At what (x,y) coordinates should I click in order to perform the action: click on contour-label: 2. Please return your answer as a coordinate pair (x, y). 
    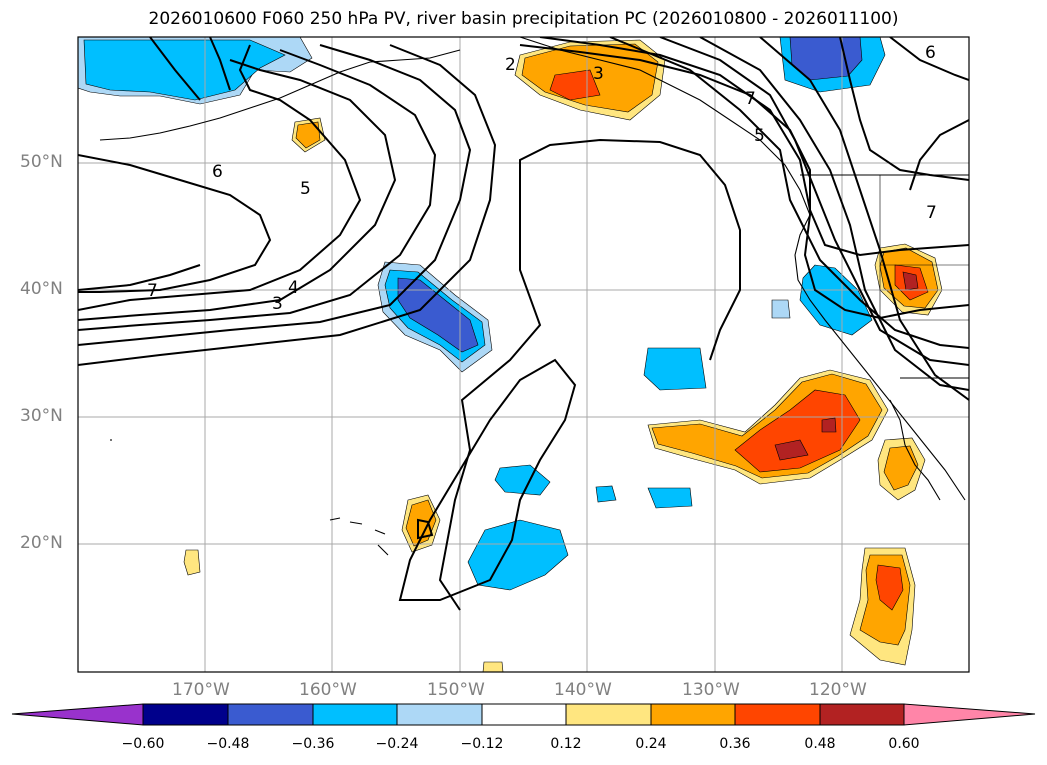
    Looking at the image, I should click on (510, 65).